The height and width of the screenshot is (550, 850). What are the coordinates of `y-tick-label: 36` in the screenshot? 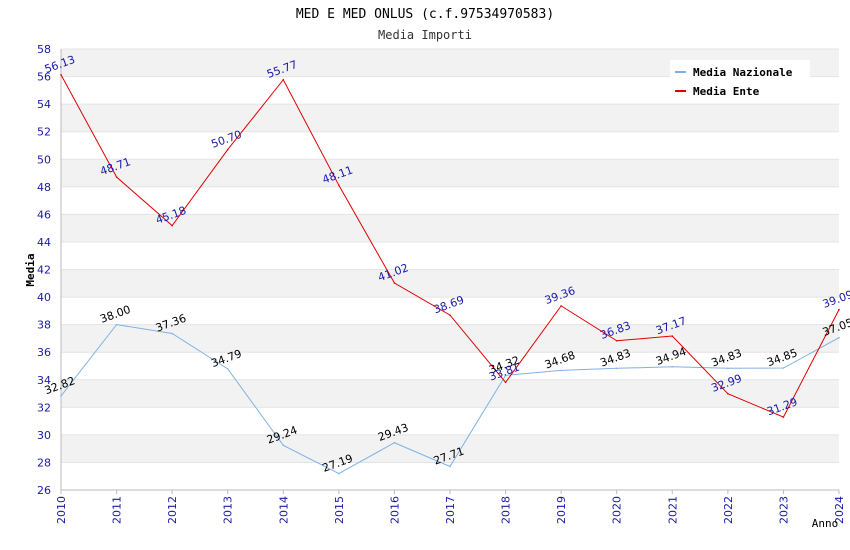 It's located at (44, 352).